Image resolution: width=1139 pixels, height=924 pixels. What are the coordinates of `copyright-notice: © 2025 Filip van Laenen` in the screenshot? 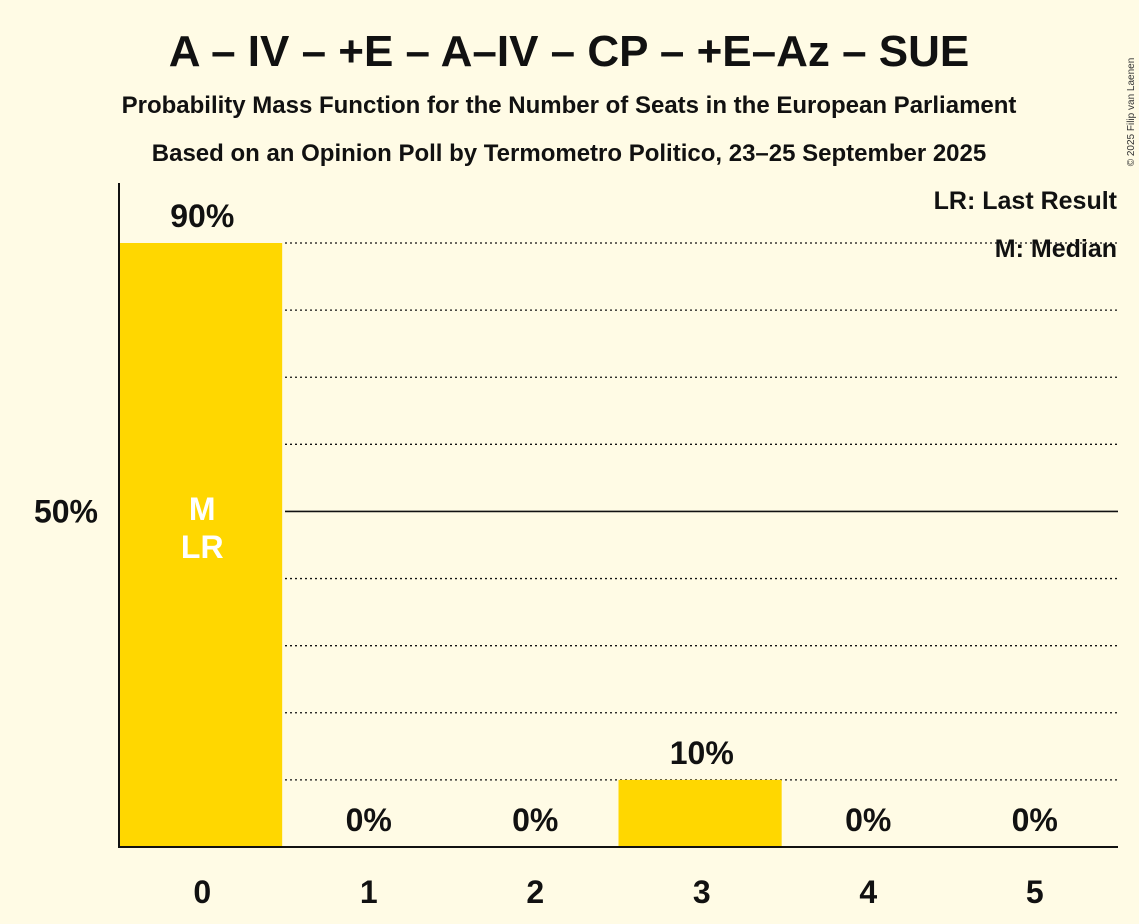 It's located at (1131, 112).